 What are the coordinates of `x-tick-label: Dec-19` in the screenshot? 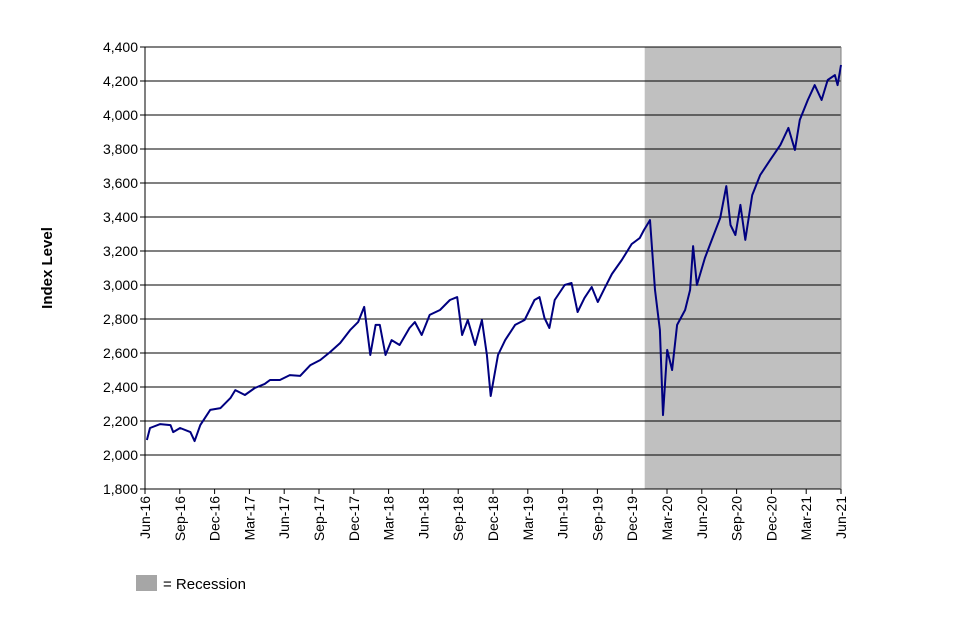 It's located at (632, 518).